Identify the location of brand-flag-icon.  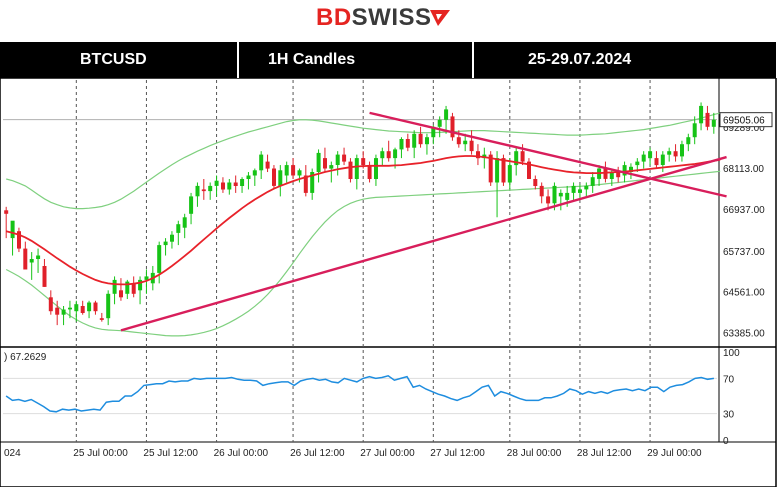
(440, 18).